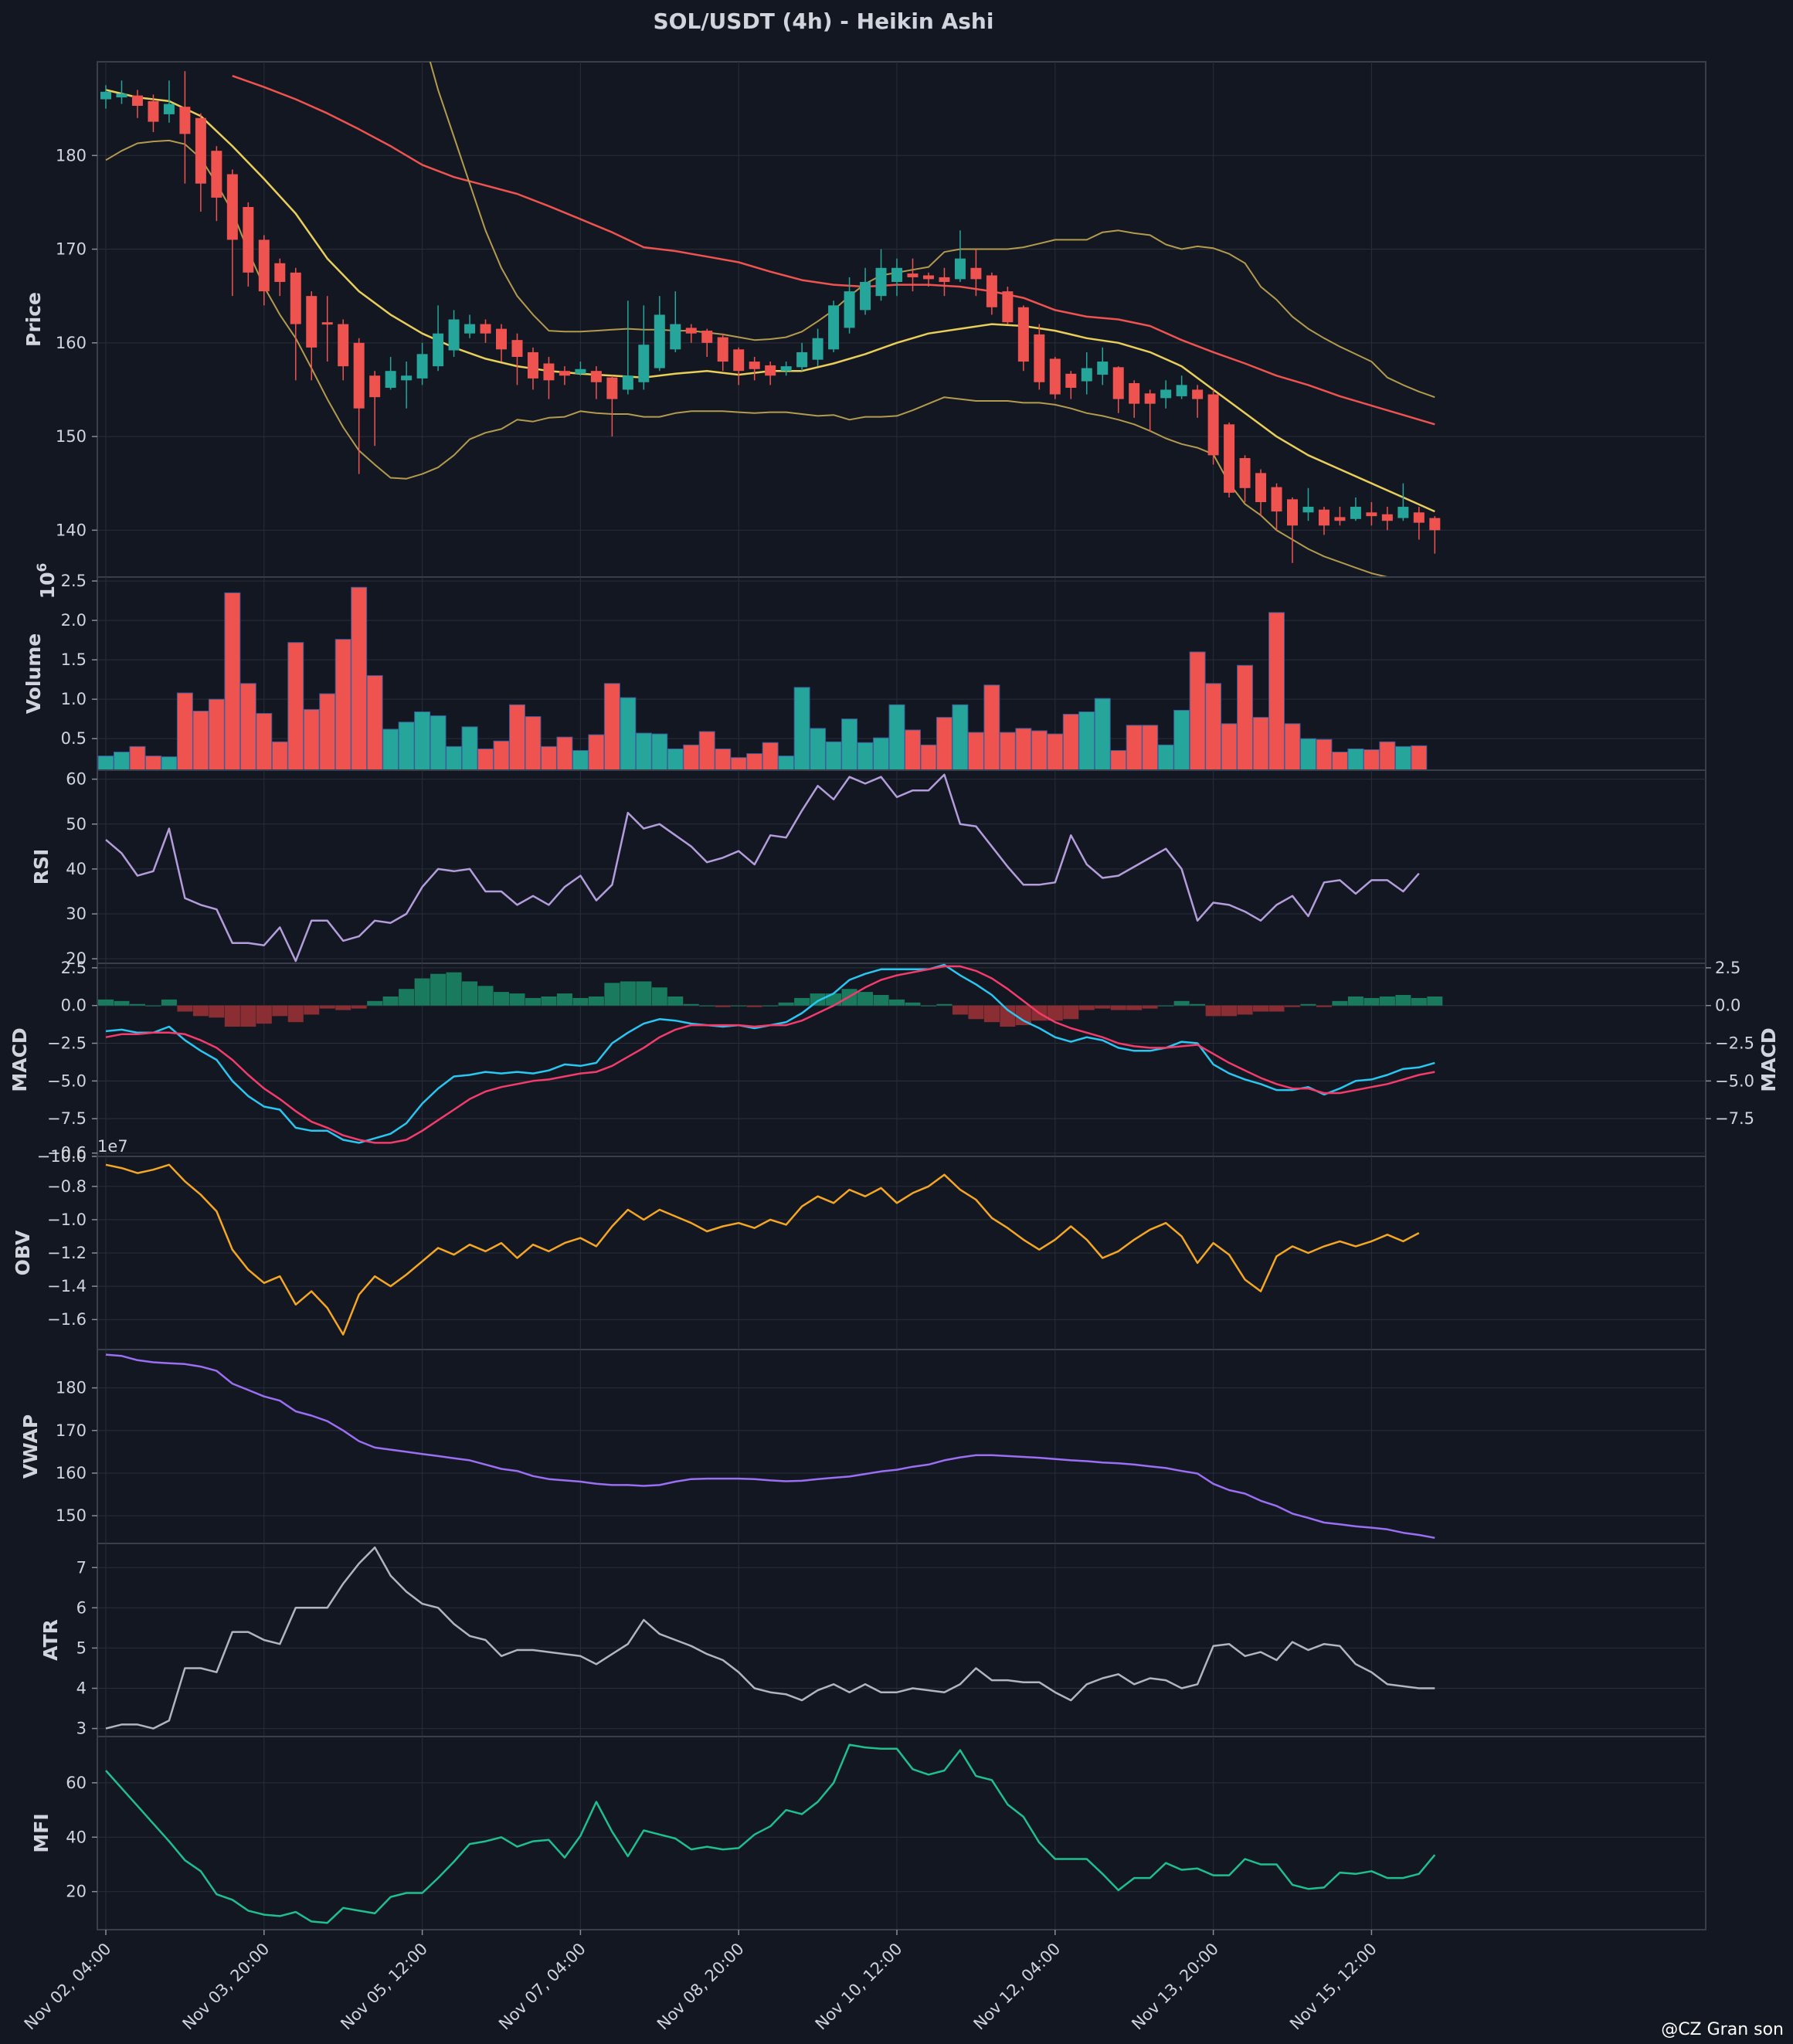 This screenshot has height=2044, width=1793. Describe the element at coordinates (770, 1638) in the screenshot. I see `atr-line` at that location.